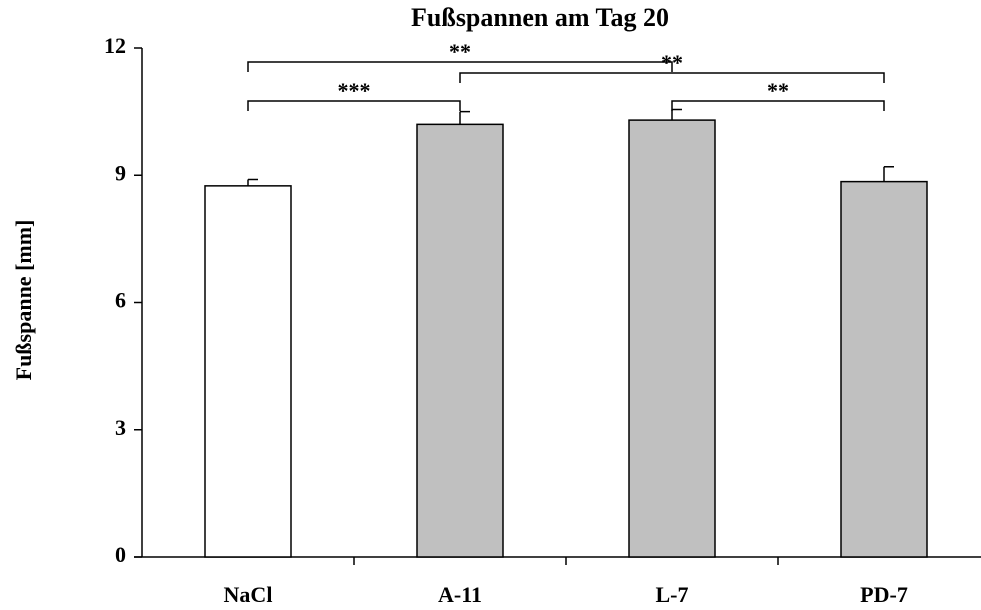 Image resolution: width=981 pixels, height=610 pixels. What do you see at coordinates (115, 45) in the screenshot?
I see `y-tick-label: 12` at bounding box center [115, 45].